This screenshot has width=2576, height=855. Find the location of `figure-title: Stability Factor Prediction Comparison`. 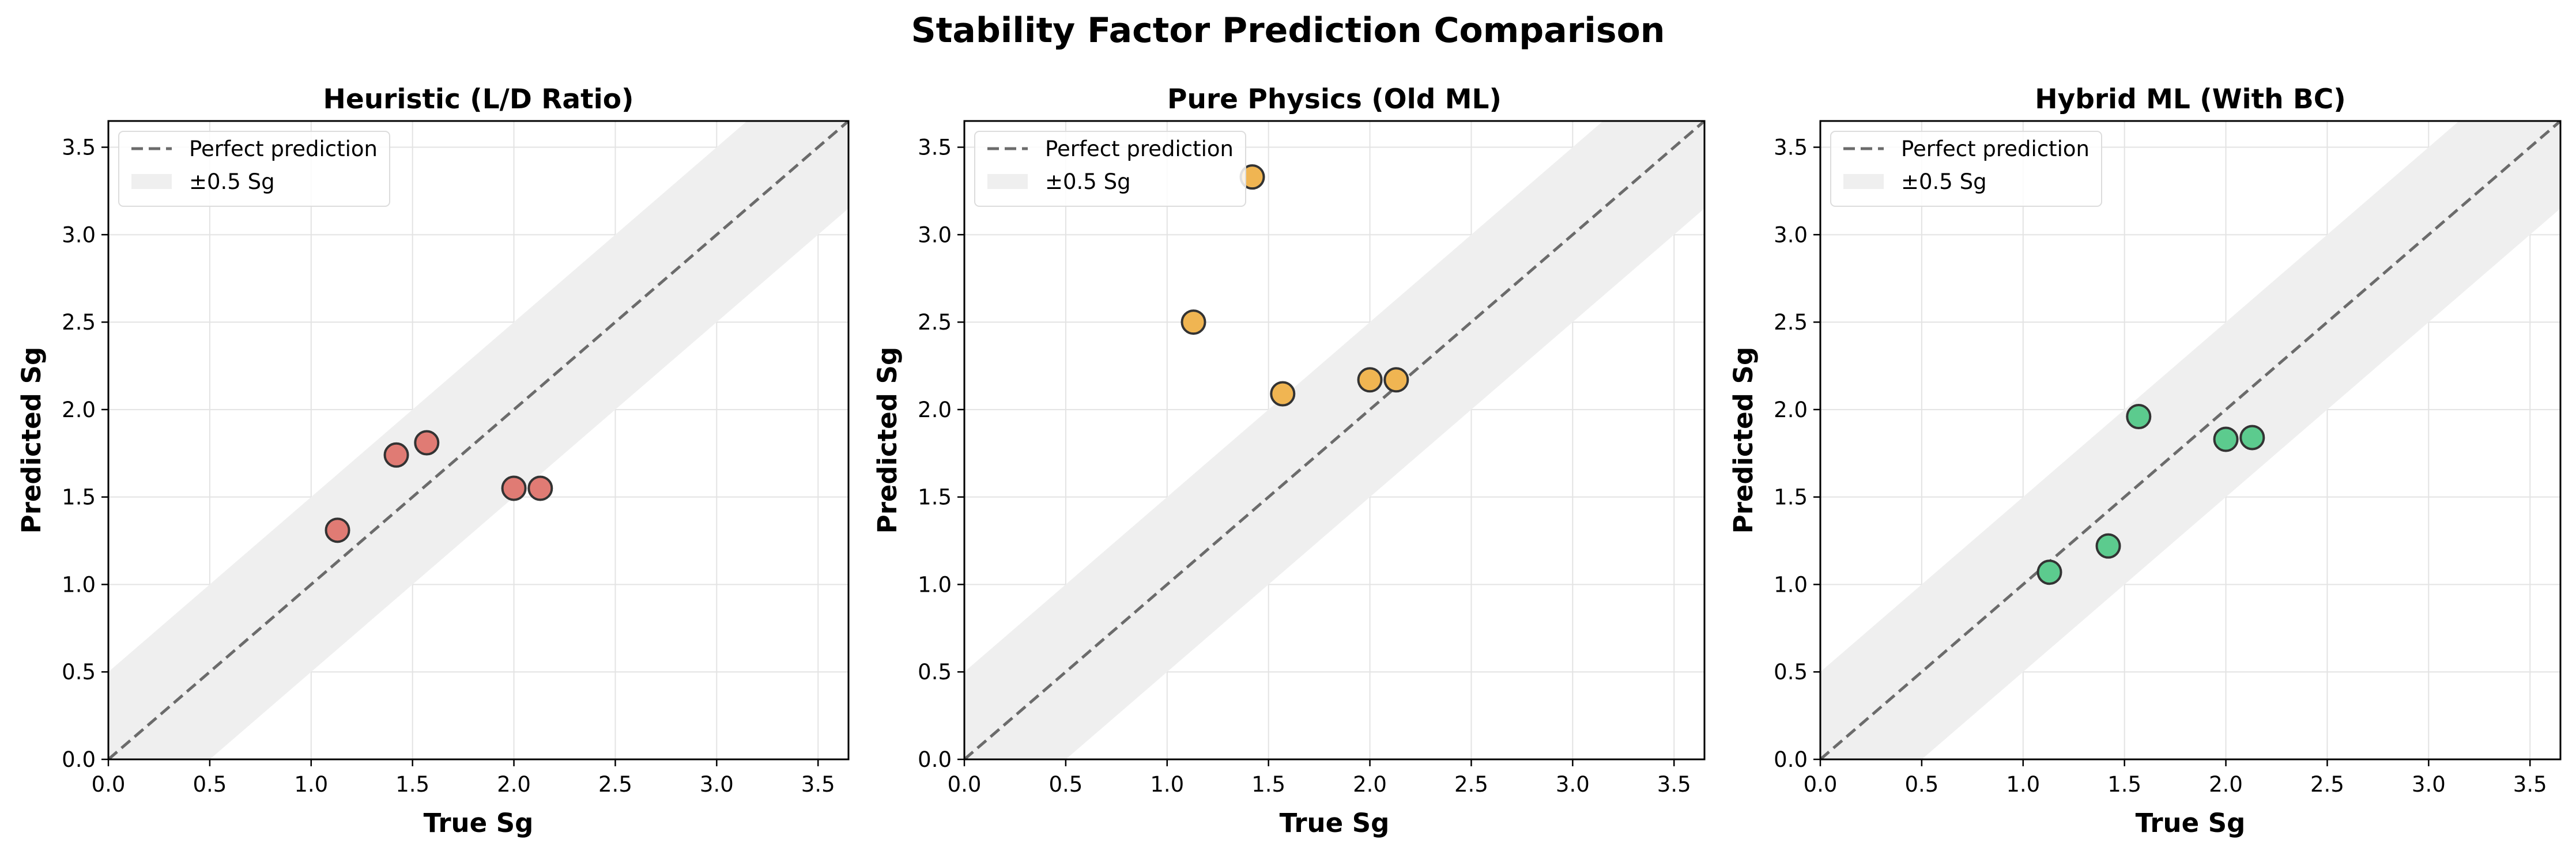

figure-title: Stability Factor Prediction Comparison is located at coordinates (1288, 30).